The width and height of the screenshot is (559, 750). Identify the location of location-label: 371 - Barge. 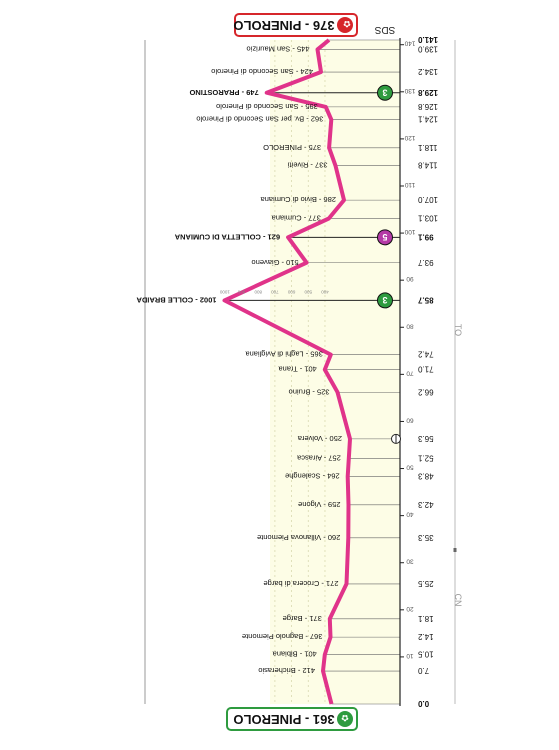
(302, 618).